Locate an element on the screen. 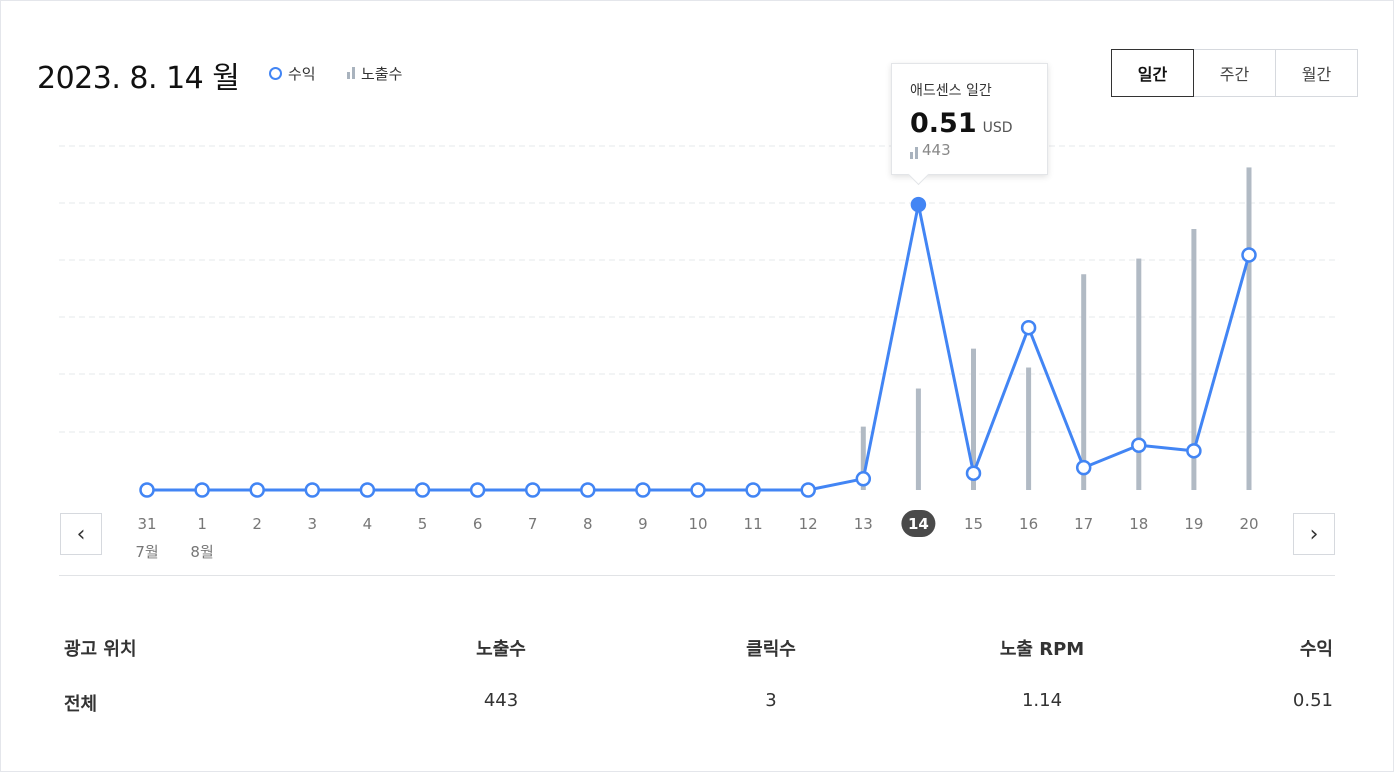 Image resolution: width=1394 pixels, height=772 pixels. x-tick-label: 4 is located at coordinates (368, 524).